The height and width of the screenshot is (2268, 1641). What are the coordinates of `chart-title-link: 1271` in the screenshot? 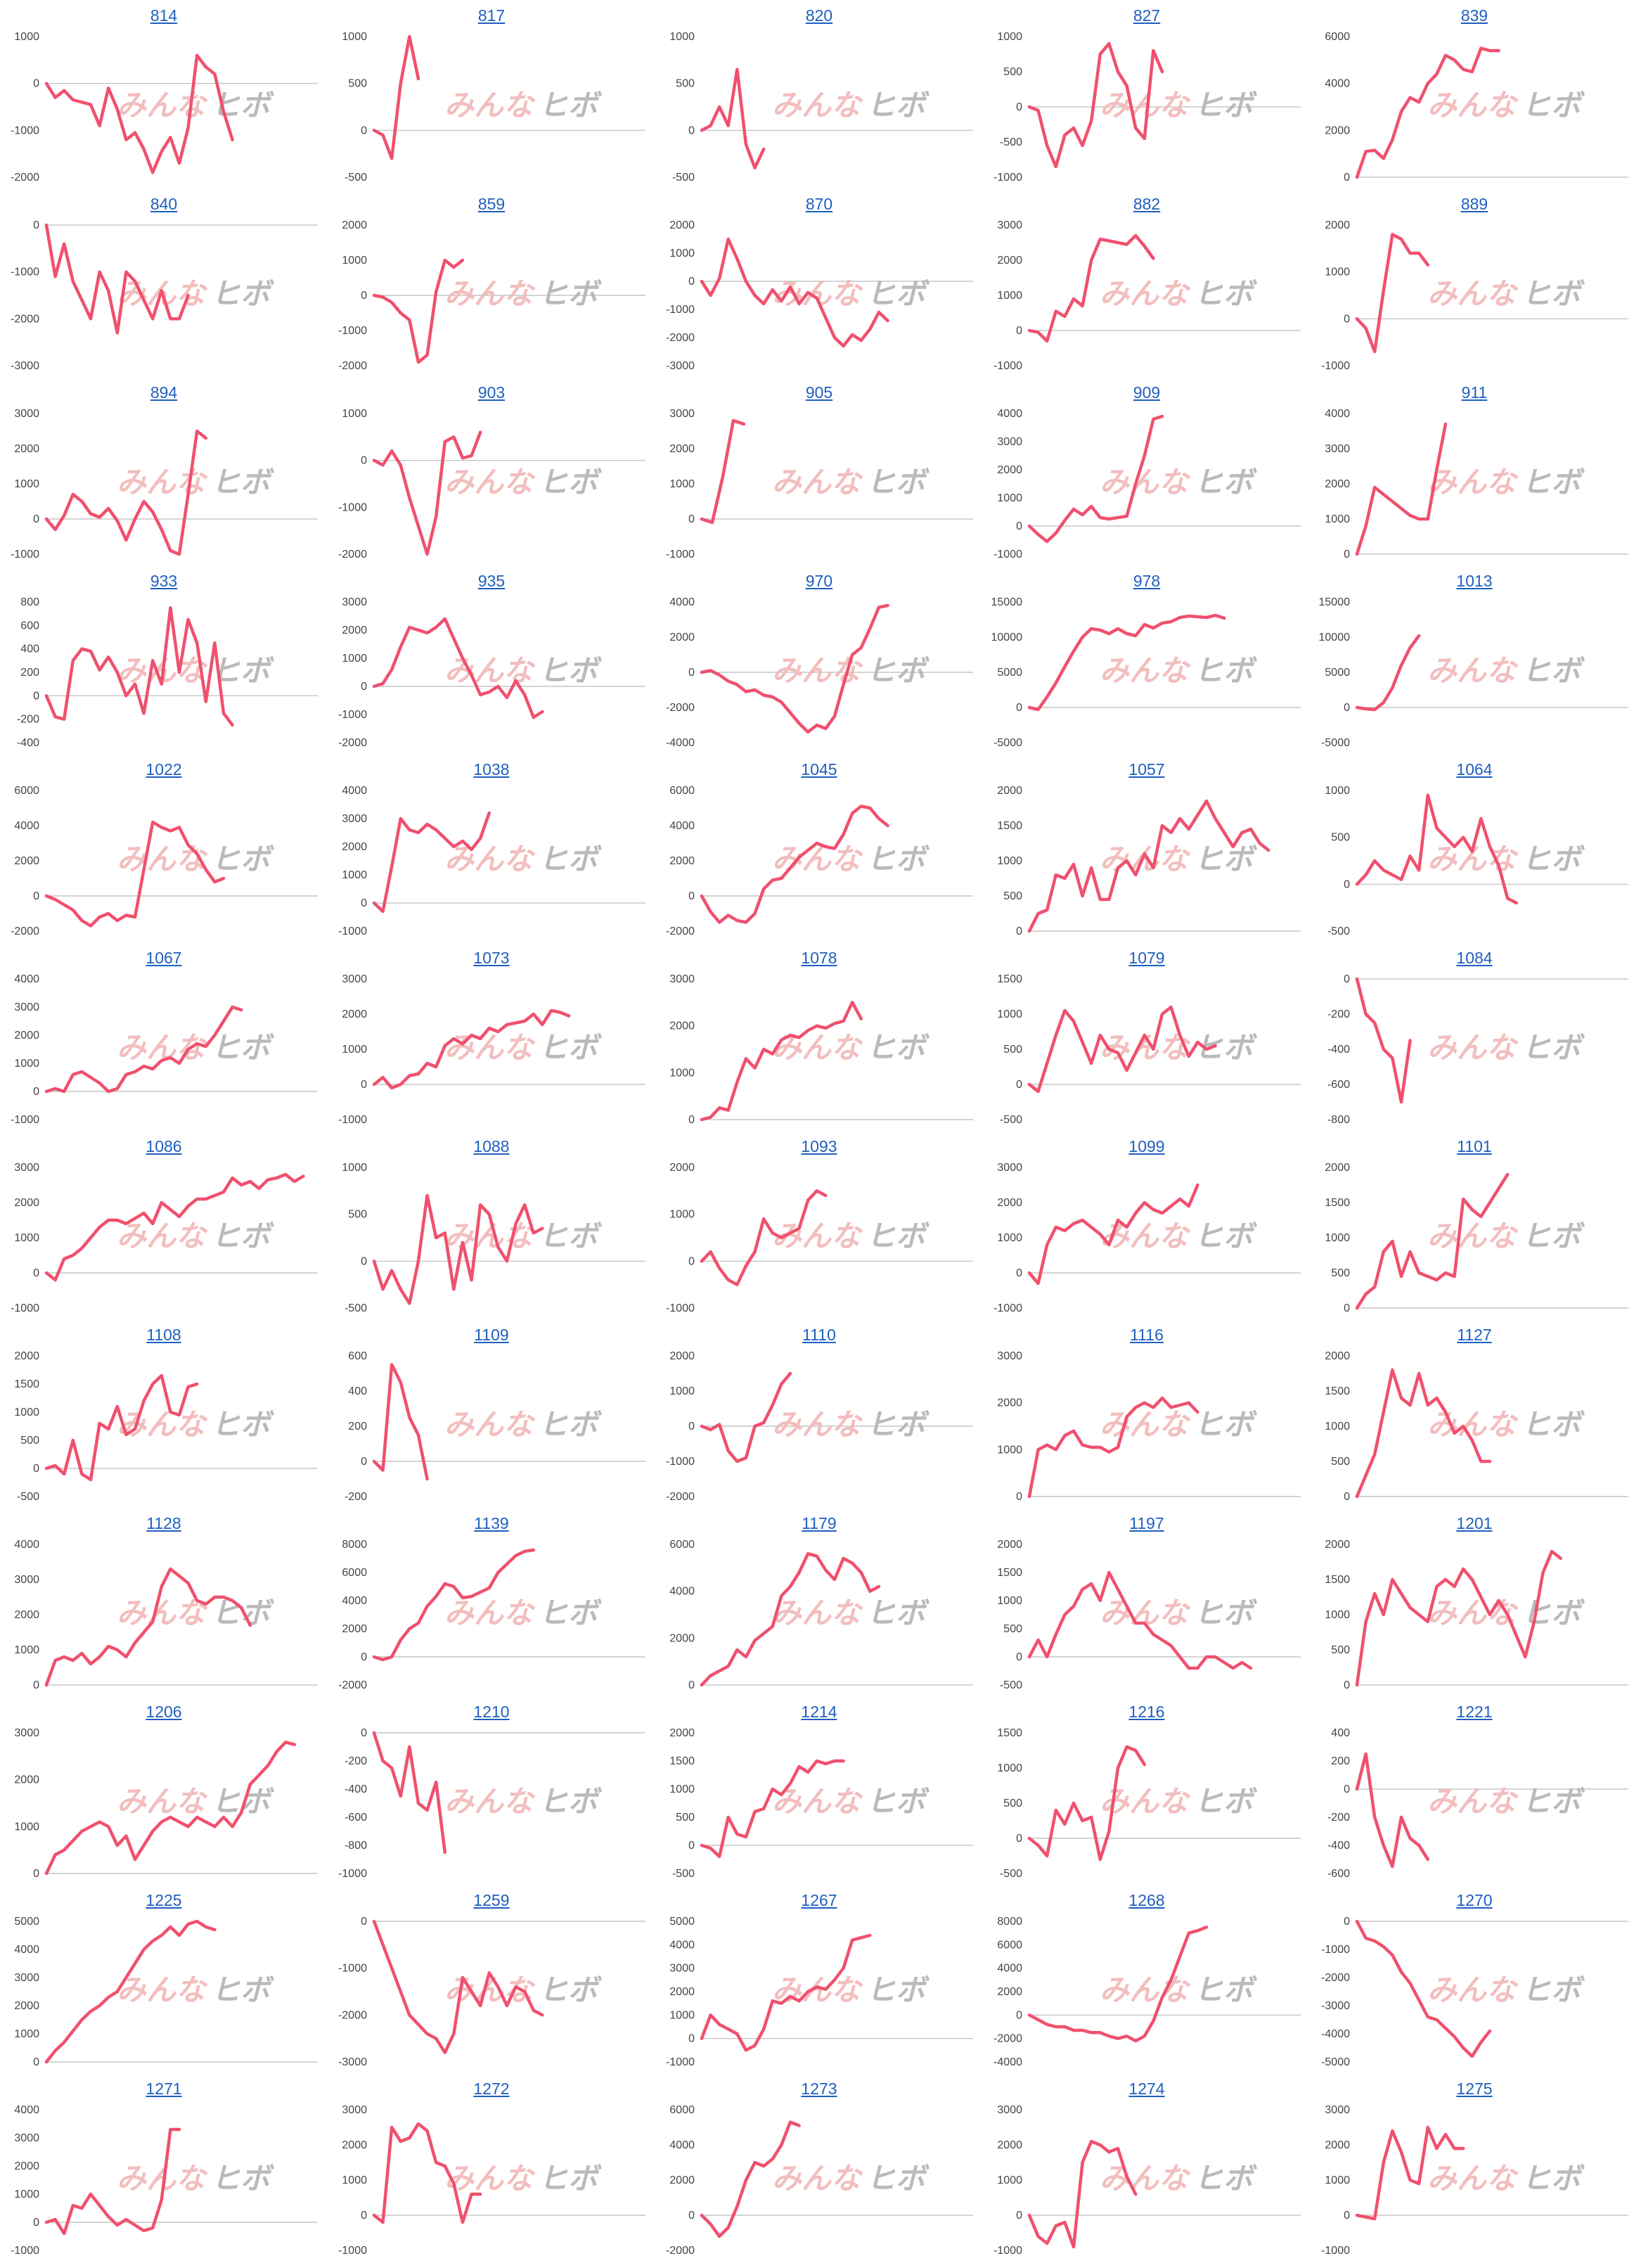 It's located at (164, 2089).